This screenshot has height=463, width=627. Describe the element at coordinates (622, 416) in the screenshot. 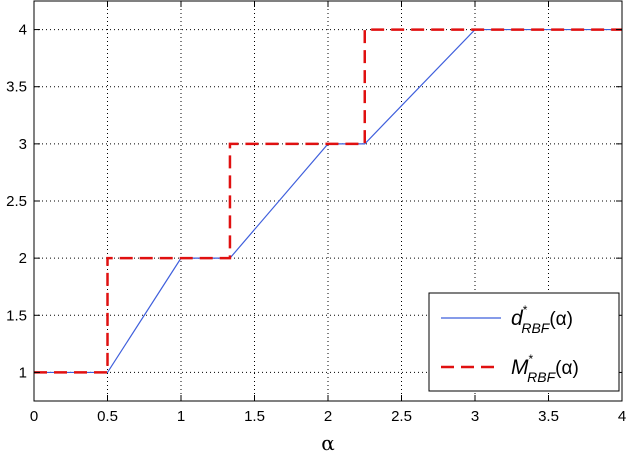

I see `x-tick-label: 4` at that location.